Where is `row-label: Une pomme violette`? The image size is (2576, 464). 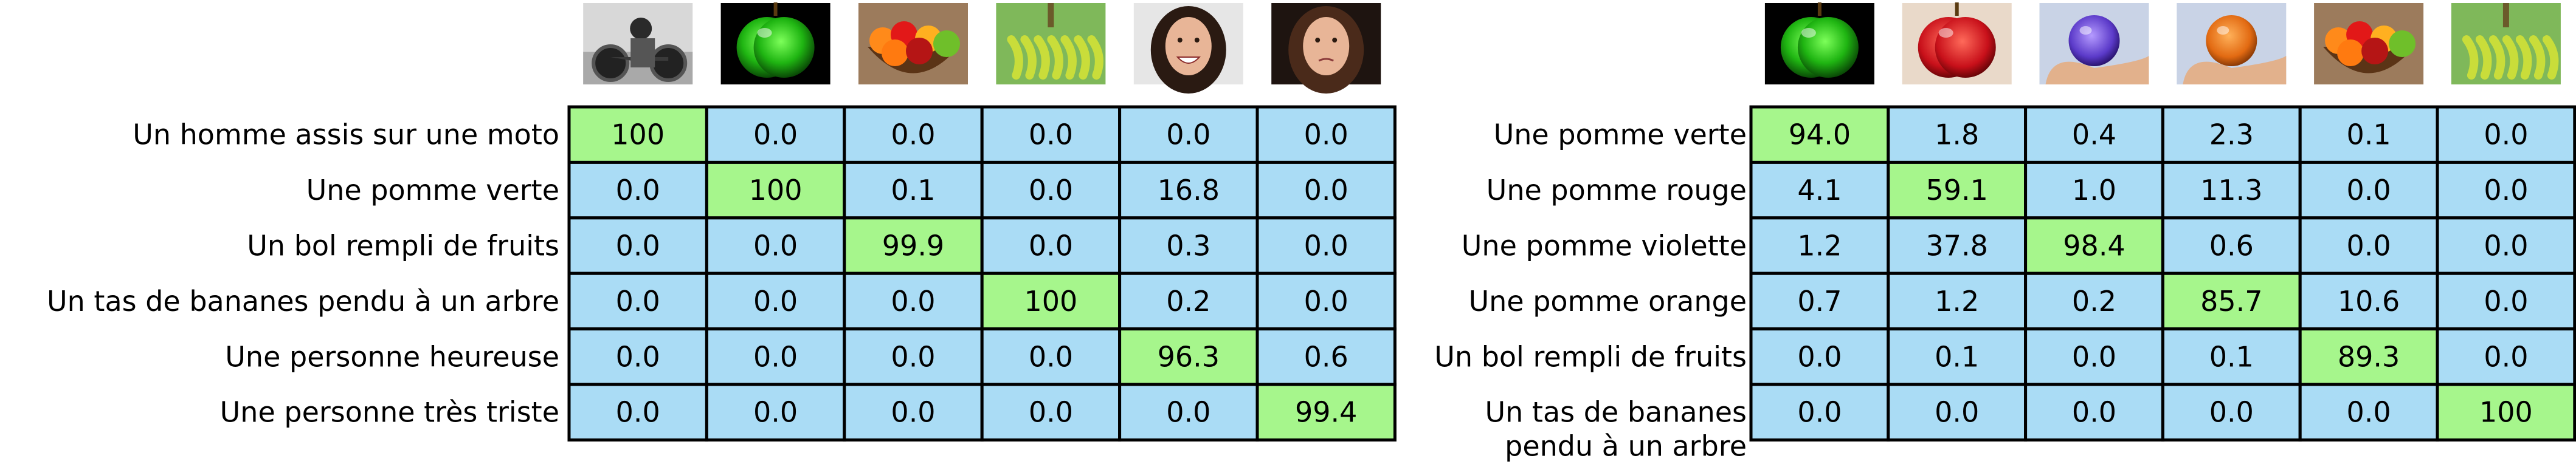
row-label: Une pomme violette is located at coordinates (1604, 246).